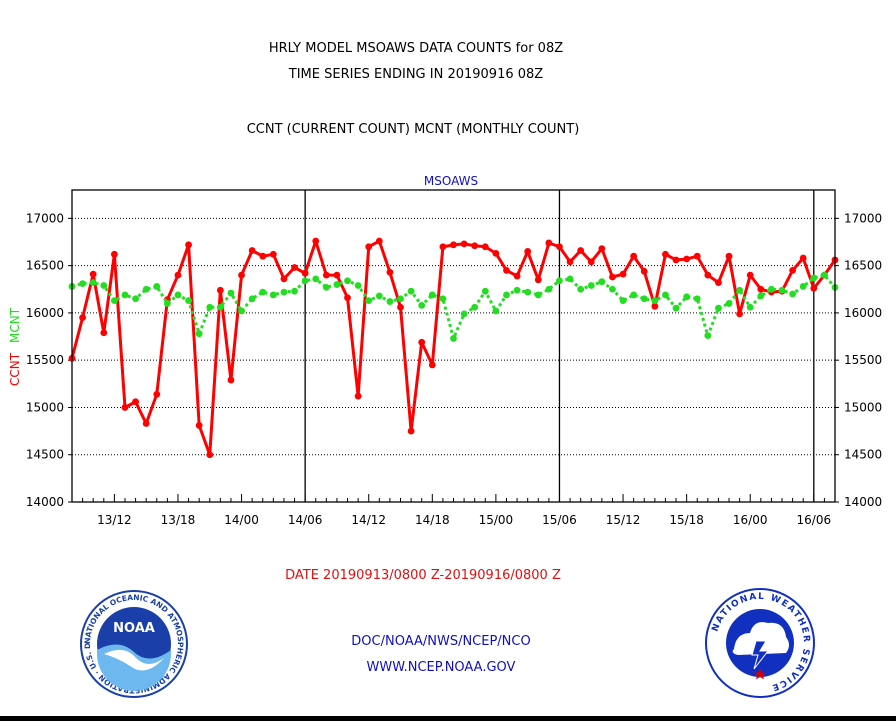  I want to click on footer-url: WWW.NCEP.NOAA.GOV, so click(441, 667).